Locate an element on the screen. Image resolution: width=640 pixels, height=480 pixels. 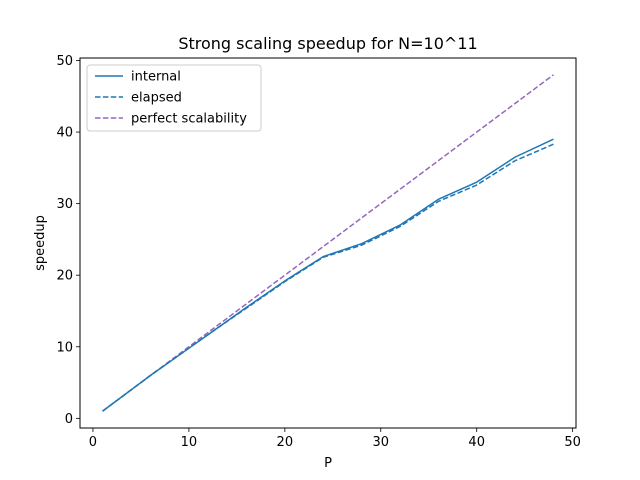
legend: internal elapsed perfect scalability is located at coordinates (174, 98).